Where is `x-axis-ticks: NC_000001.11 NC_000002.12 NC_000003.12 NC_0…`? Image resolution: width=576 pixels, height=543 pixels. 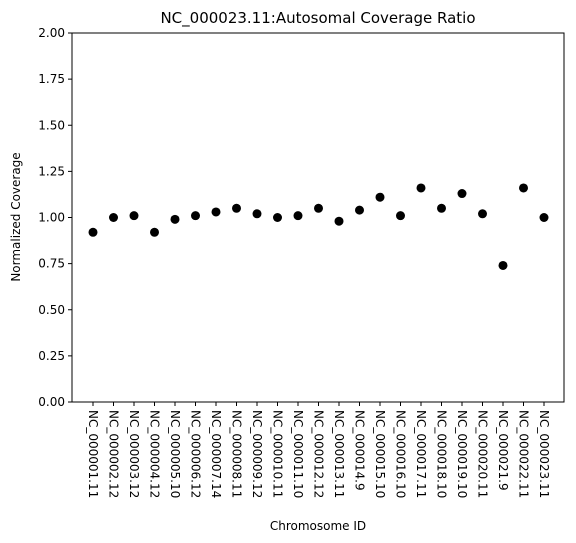
x-axis-ticks: NC_000001.11 NC_000002.12 NC_000003.12 NC_0… is located at coordinates (318, 450).